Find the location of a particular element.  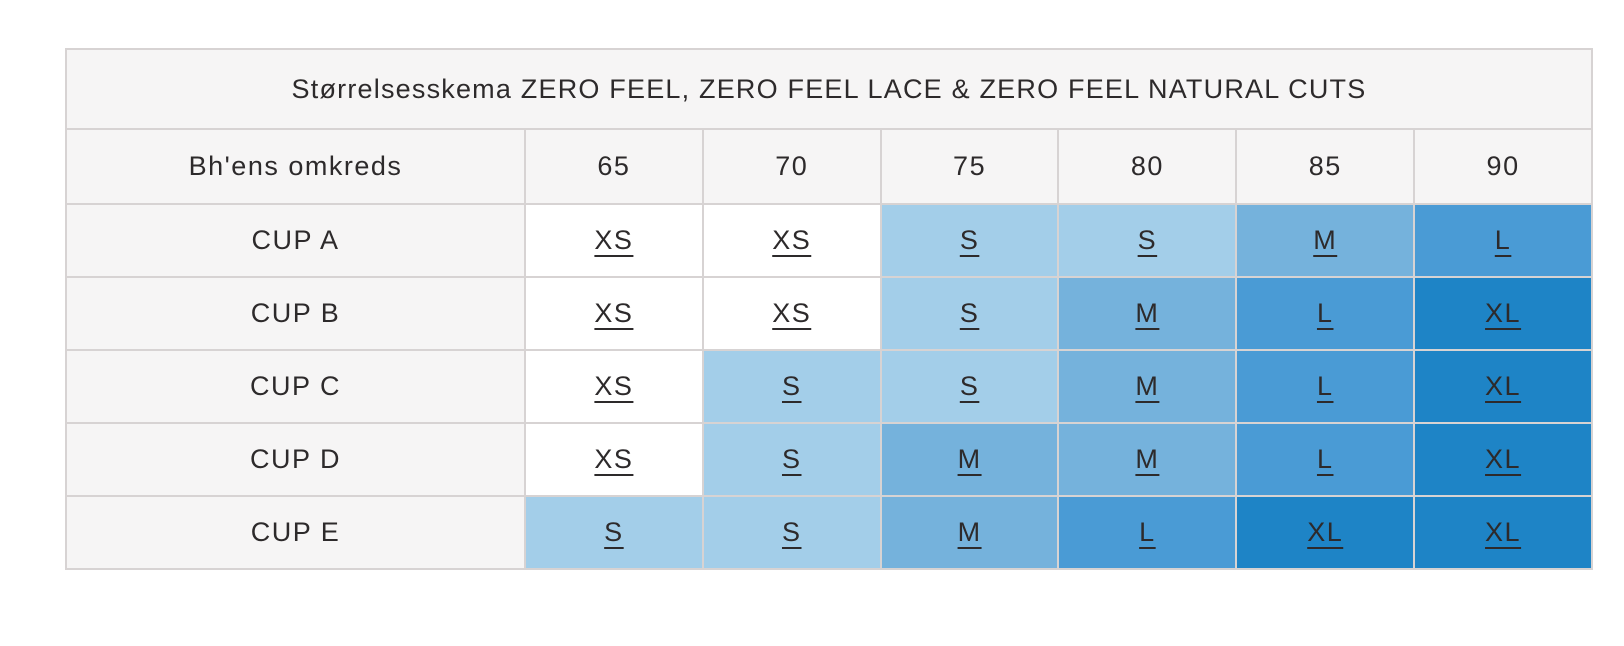

cup-label: CUP A is located at coordinates (295, 240).